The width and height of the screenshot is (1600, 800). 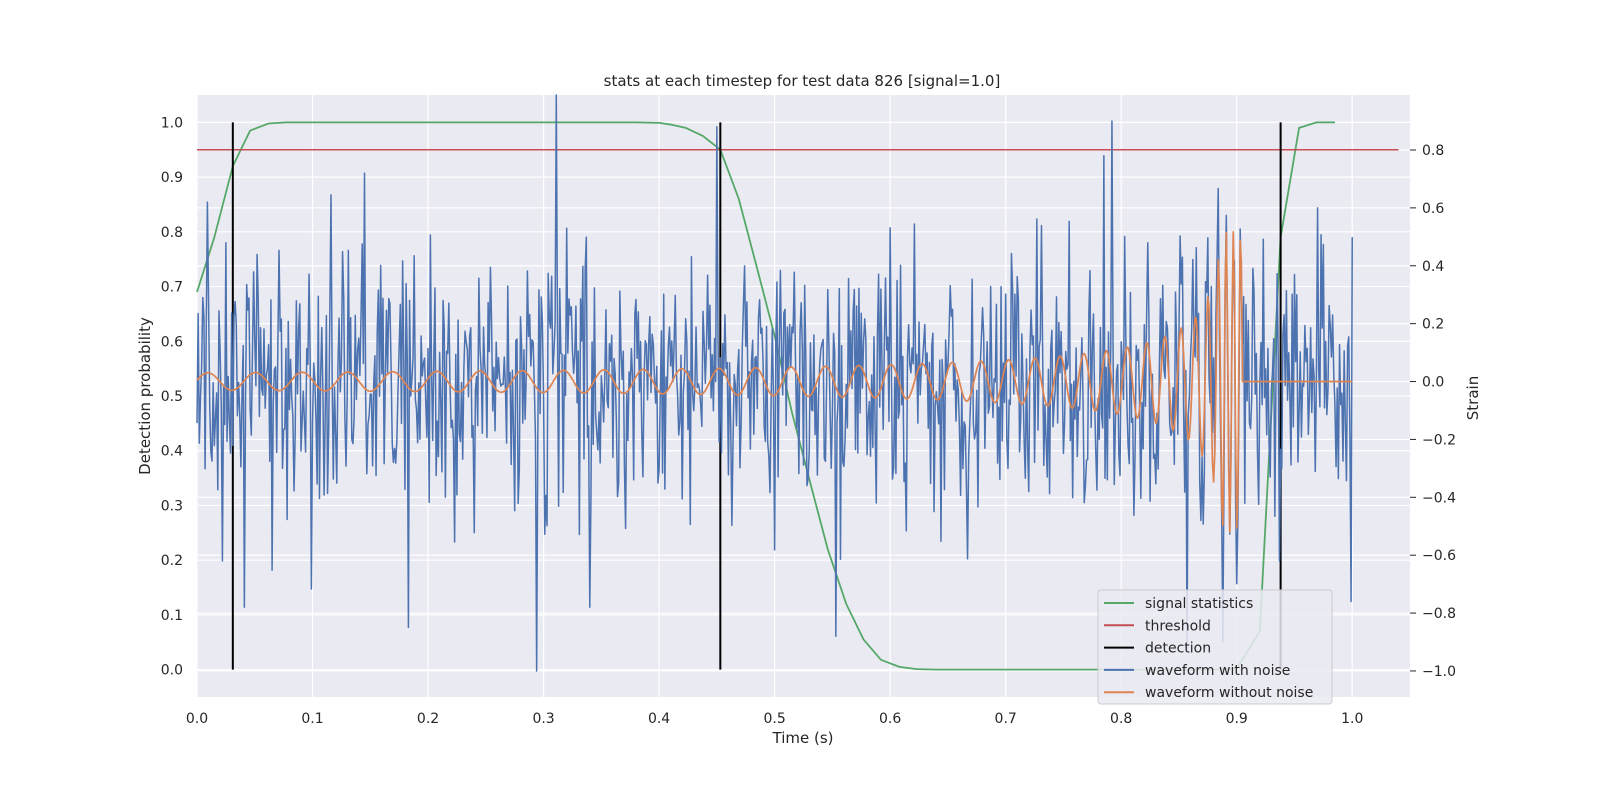 I want to click on y-axis-right-title: Strain, so click(x=1473, y=398).